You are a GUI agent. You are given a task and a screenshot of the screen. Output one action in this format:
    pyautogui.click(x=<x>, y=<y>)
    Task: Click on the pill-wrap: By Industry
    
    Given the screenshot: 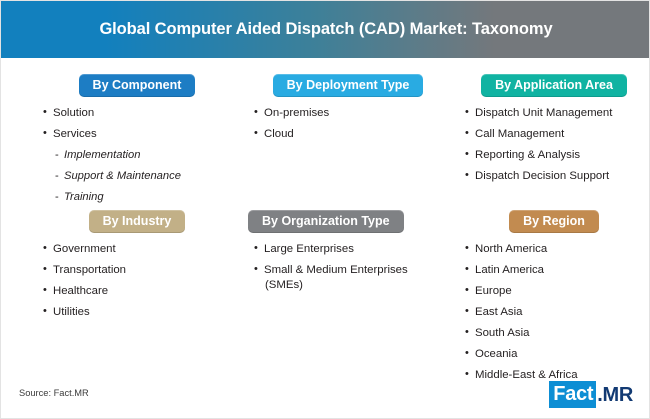 What is the action you would take?
    pyautogui.click(x=137, y=222)
    